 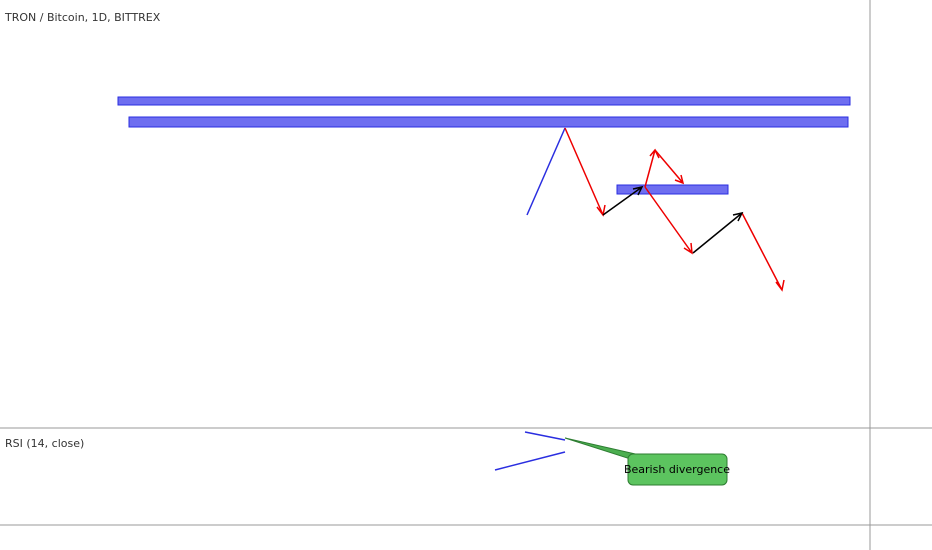 What do you see at coordinates (546, 171) in the screenshot?
I see `trend-line` at bounding box center [546, 171].